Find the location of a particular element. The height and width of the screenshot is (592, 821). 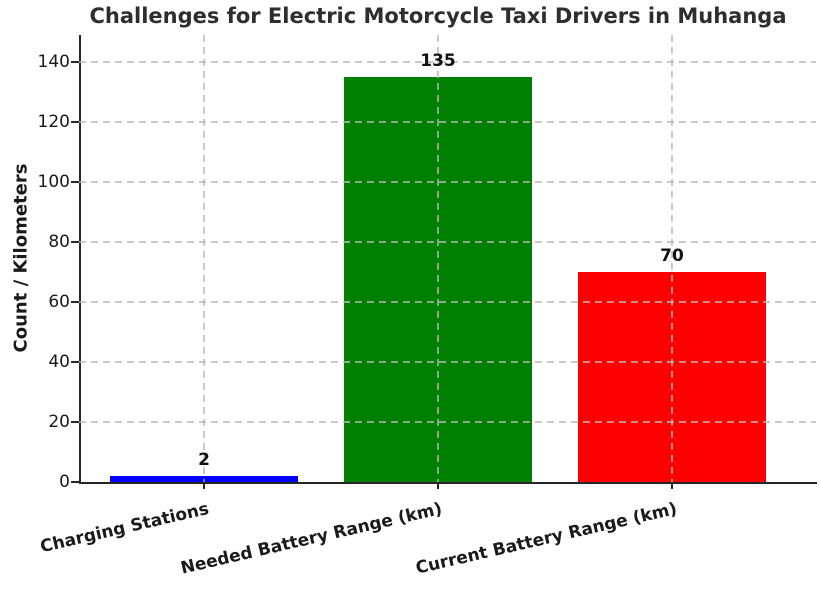

x-axis-spine is located at coordinates (448, 483).